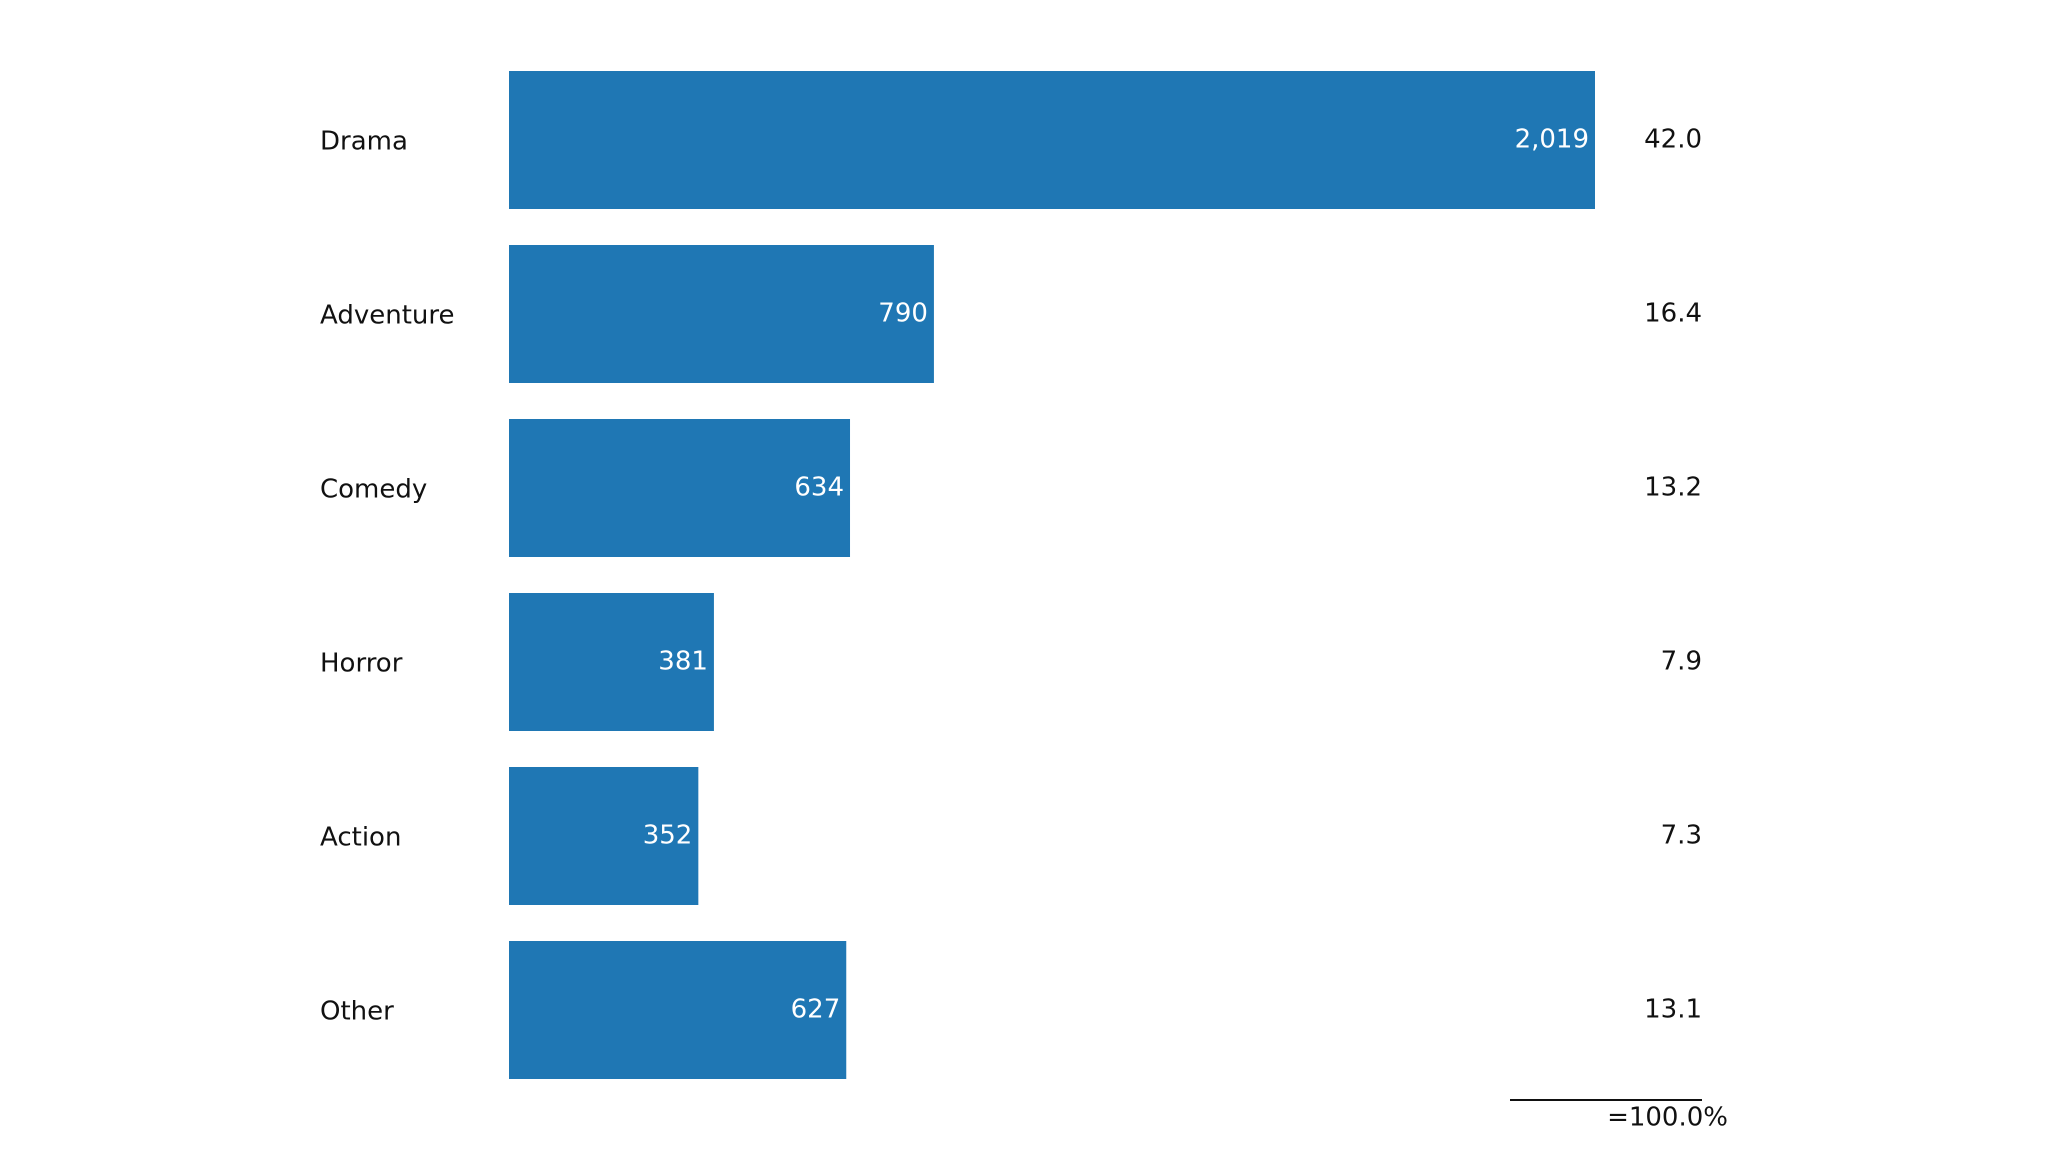 This screenshot has height=1152, width=2048. I want to click on share-label: 13.2, so click(1673, 488).